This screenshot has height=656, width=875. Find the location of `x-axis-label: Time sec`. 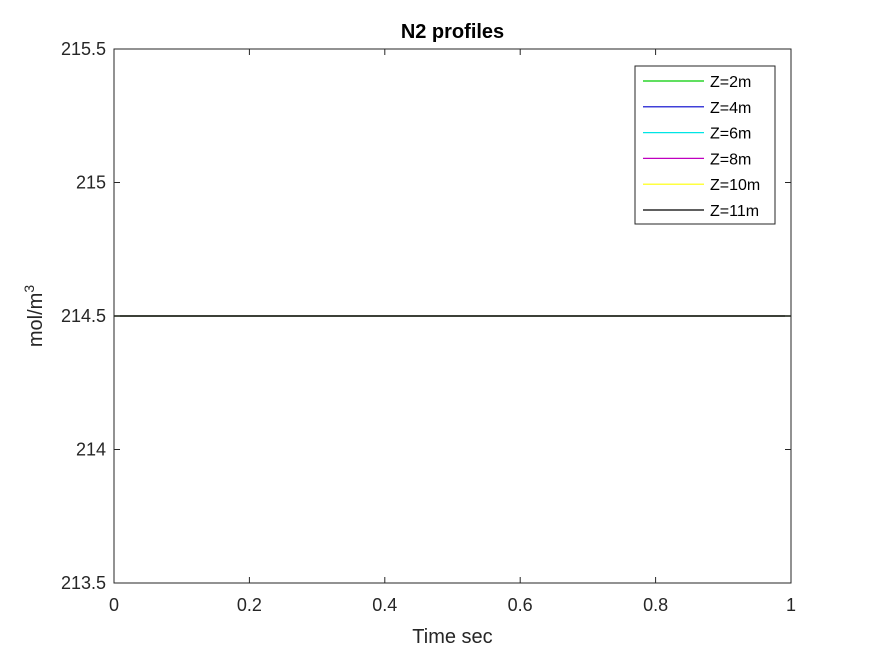

x-axis-label: Time sec is located at coordinates (452, 637).